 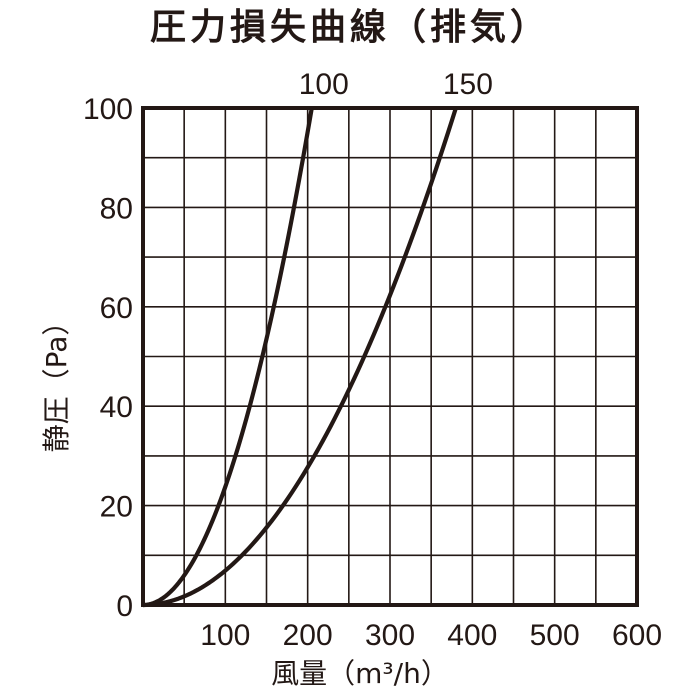 What do you see at coordinates (390, 635) in the screenshot?
I see `x-tick-label: 300` at bounding box center [390, 635].